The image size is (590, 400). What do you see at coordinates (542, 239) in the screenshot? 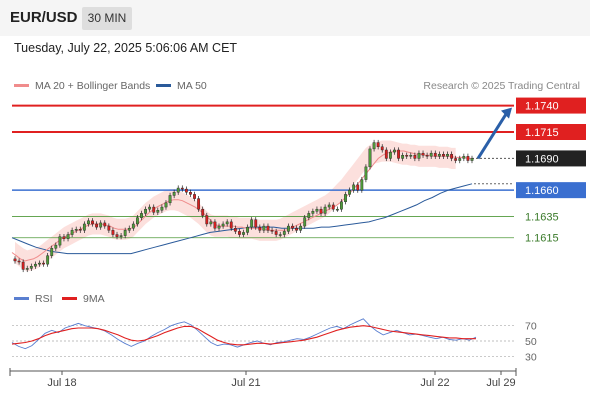
I see `level-label-1.1615: 1.1615` at bounding box center [542, 239].